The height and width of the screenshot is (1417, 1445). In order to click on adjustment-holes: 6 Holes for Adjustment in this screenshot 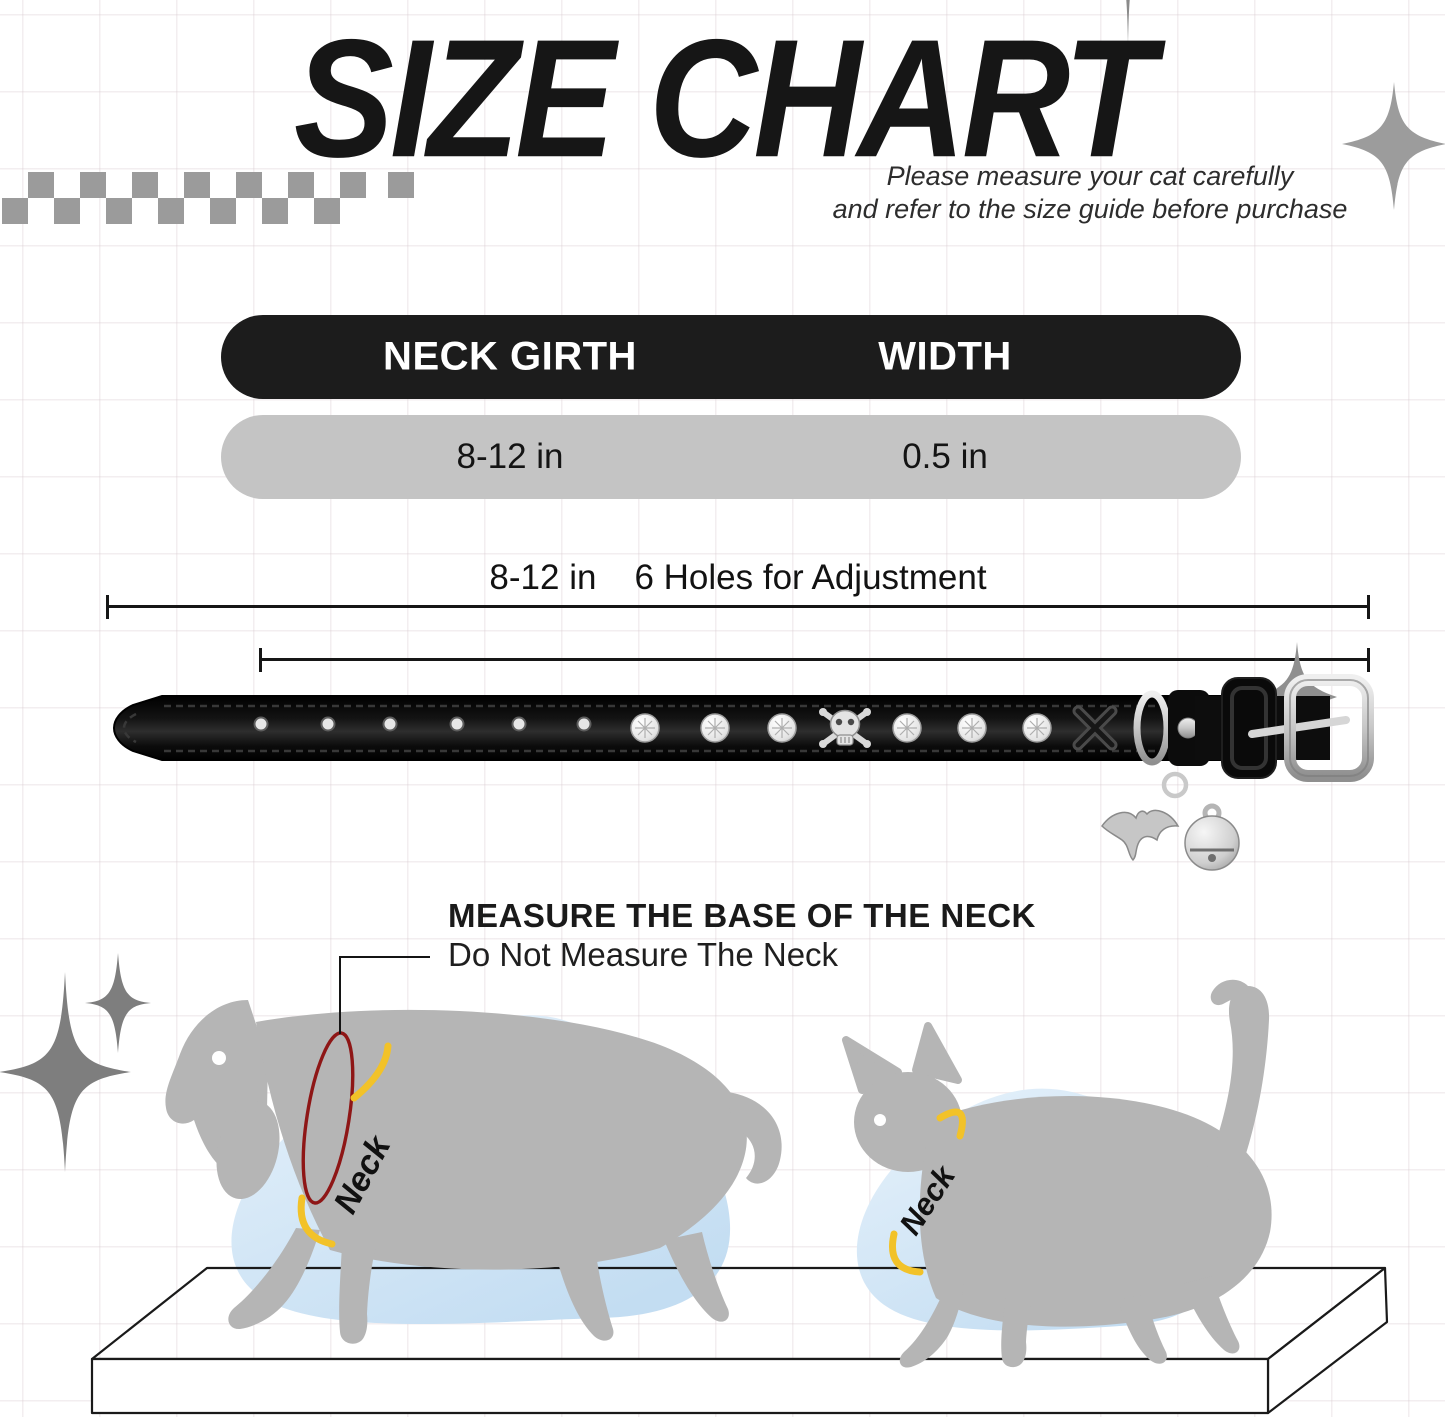, I will do `click(810, 577)`.